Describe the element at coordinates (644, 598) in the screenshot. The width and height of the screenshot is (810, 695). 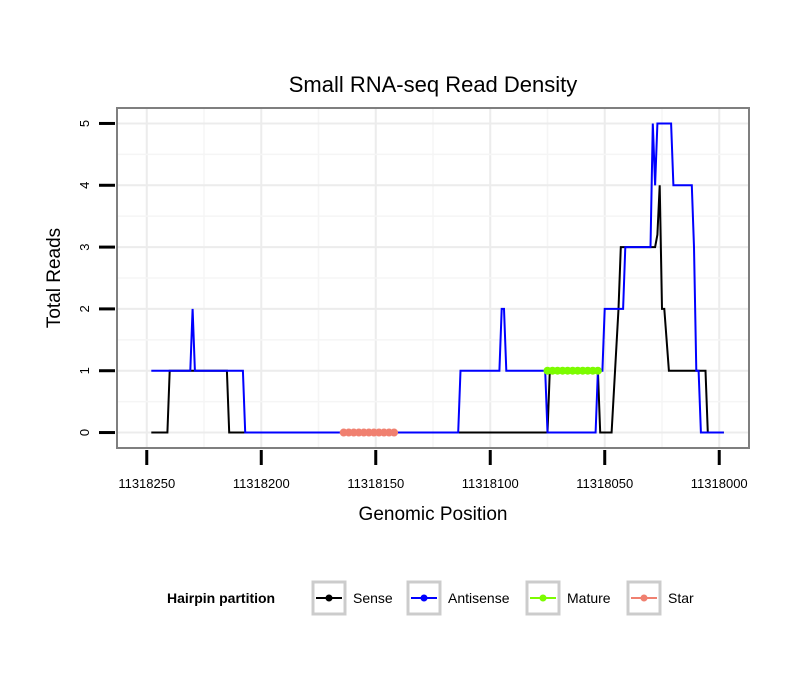
I see `legend-key-point-star` at that location.